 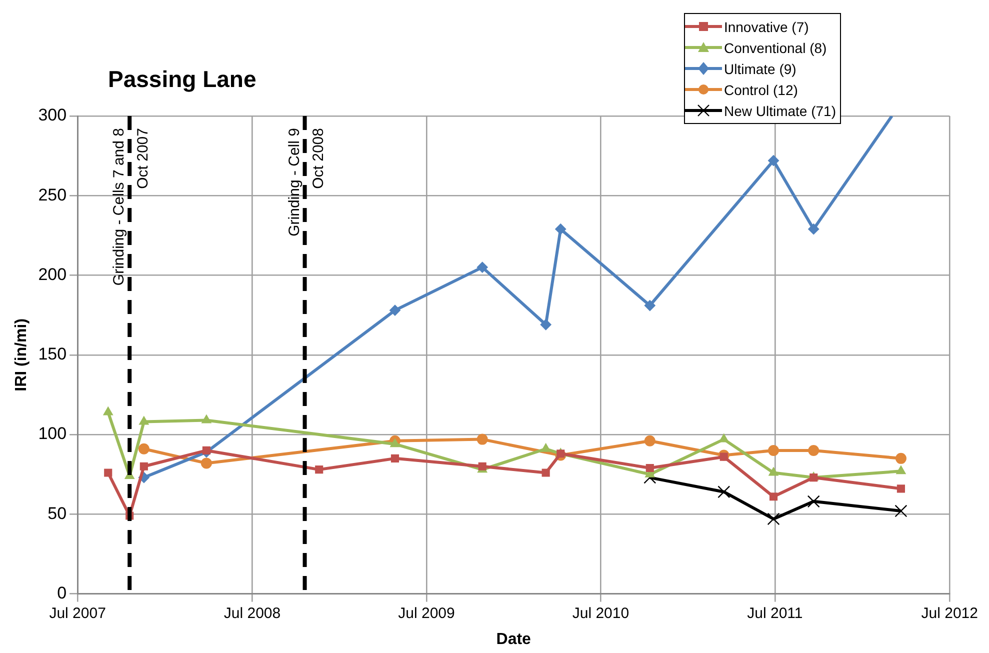 What do you see at coordinates (182, 79) in the screenshot?
I see `chart-title: Passing Lane` at bounding box center [182, 79].